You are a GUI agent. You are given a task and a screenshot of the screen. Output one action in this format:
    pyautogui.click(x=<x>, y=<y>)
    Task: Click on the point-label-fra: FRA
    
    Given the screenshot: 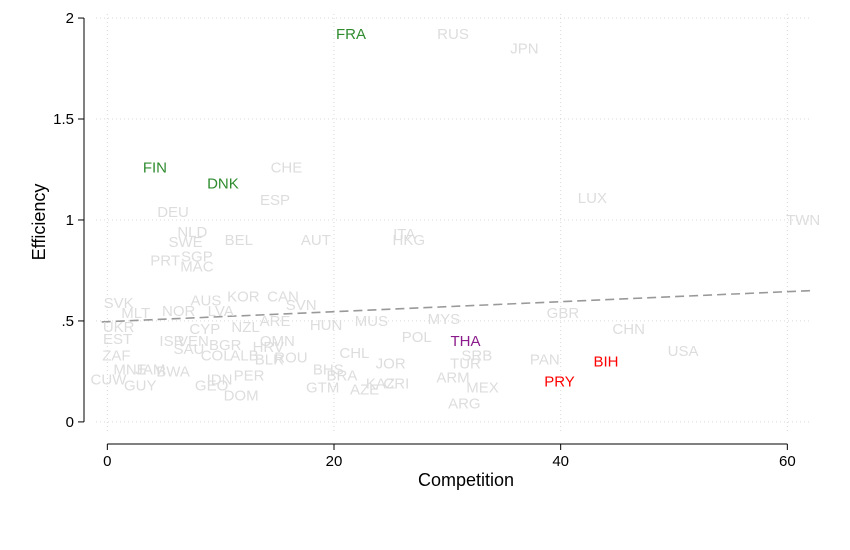 What is the action you would take?
    pyautogui.click(x=351, y=34)
    